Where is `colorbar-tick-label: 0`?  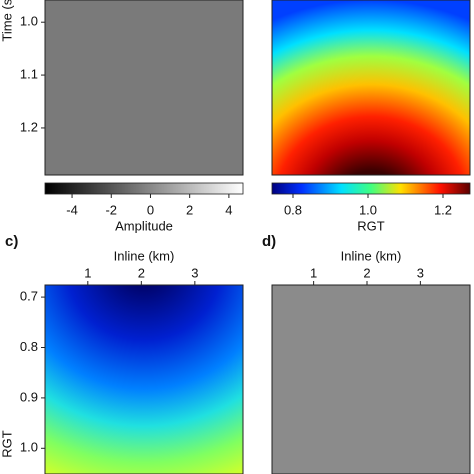
colorbar-tick-label: 0 is located at coordinates (150, 209).